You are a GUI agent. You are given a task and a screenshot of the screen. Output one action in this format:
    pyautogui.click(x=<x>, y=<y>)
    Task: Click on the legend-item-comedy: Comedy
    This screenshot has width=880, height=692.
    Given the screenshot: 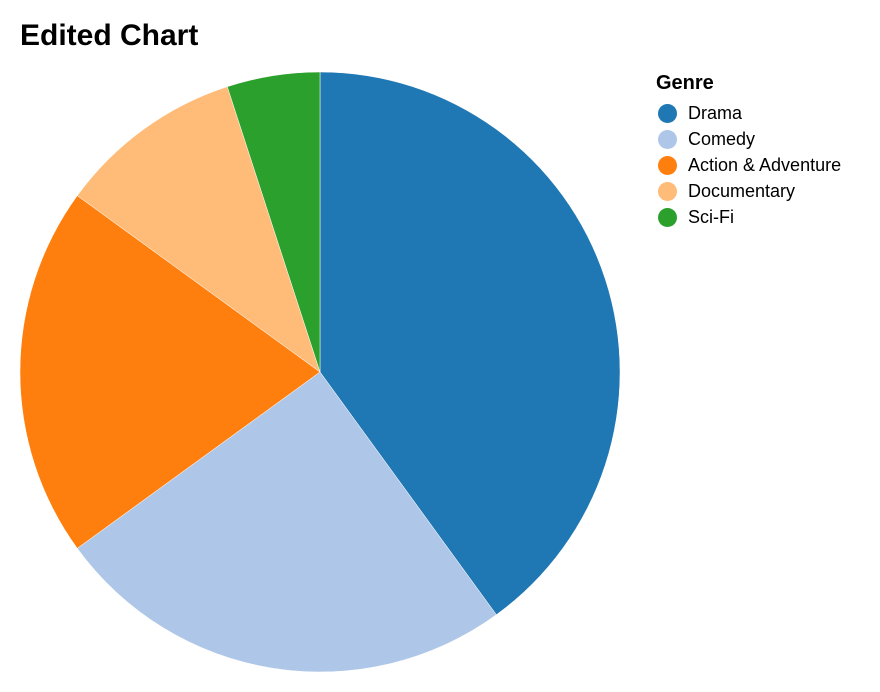 What is the action you would take?
    pyautogui.click(x=748, y=139)
    